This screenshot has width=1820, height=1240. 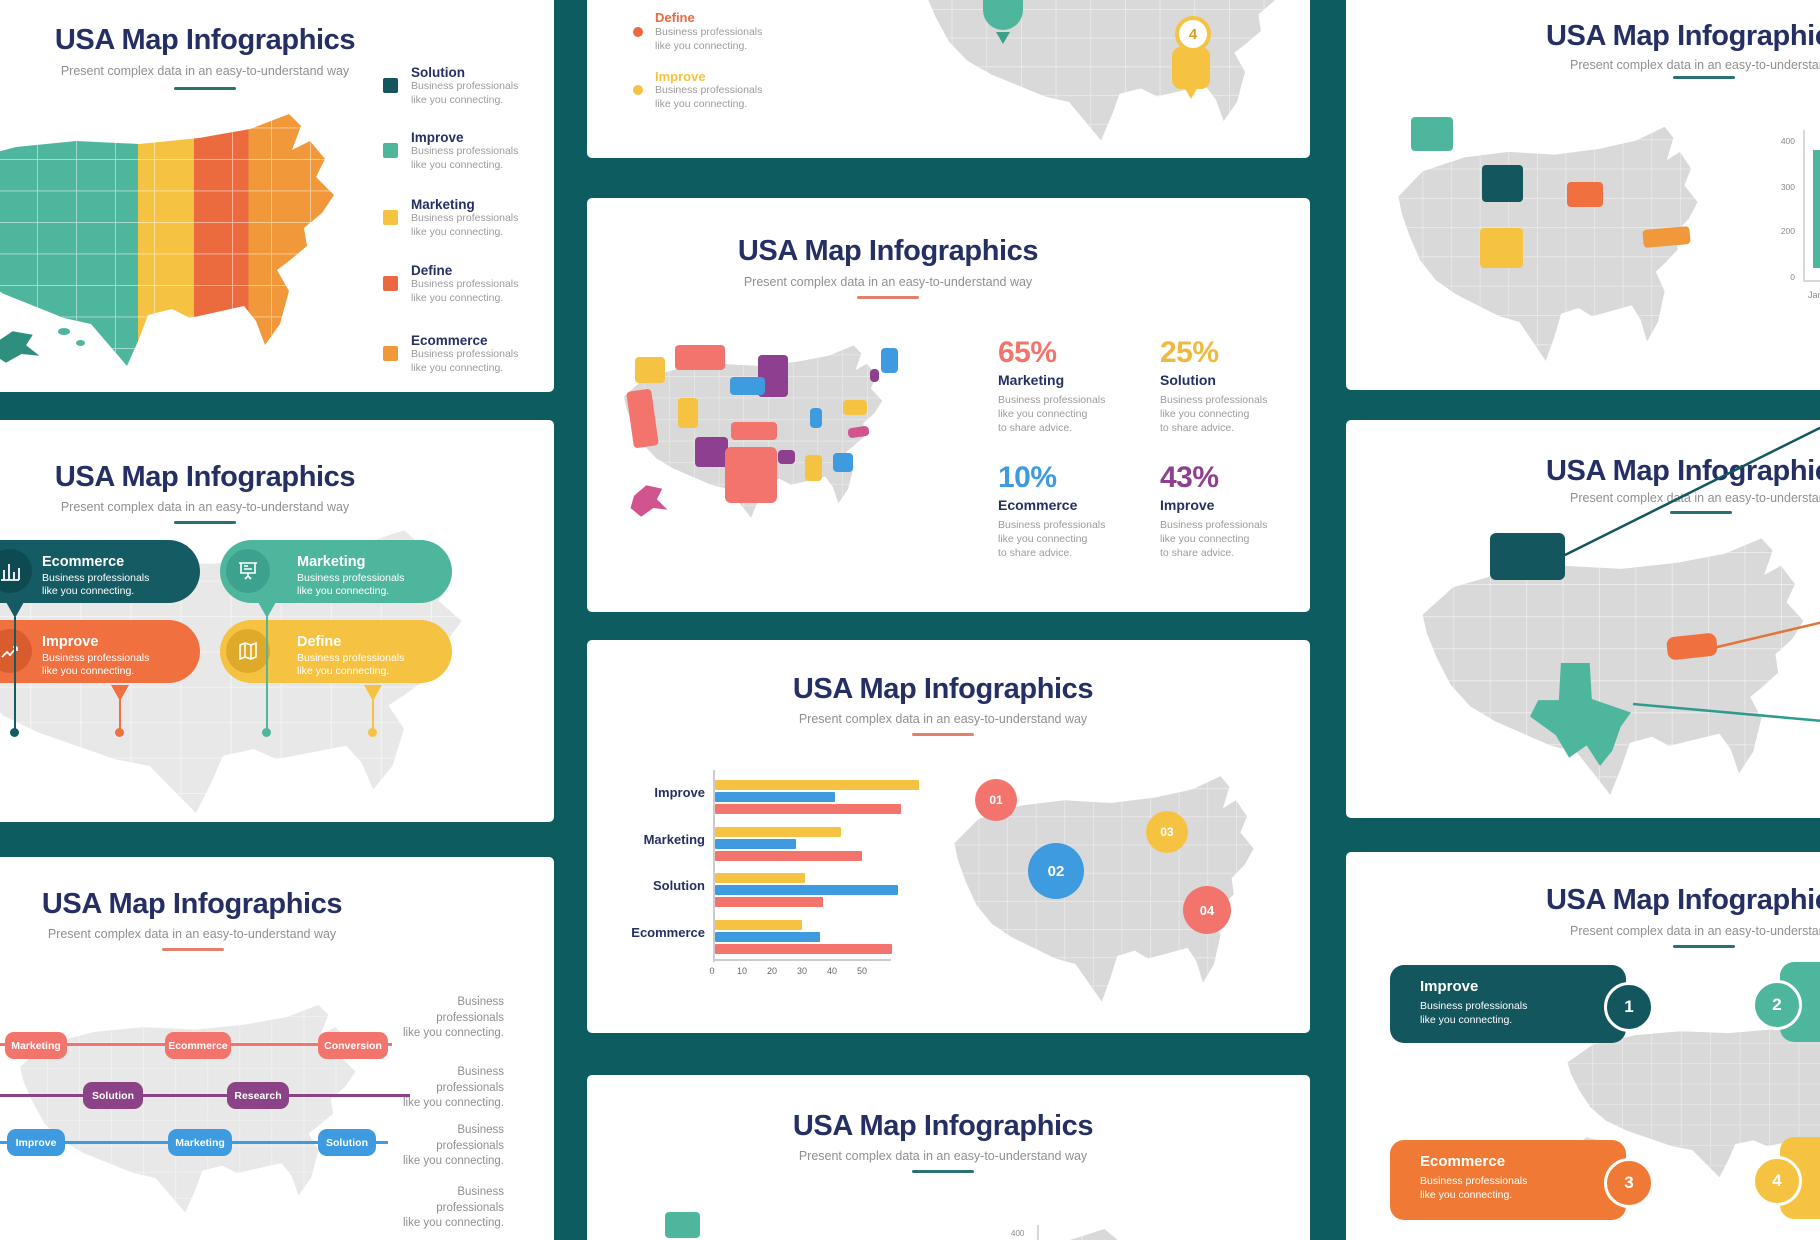 I want to click on y-tick: 200, so click(x=1787, y=231).